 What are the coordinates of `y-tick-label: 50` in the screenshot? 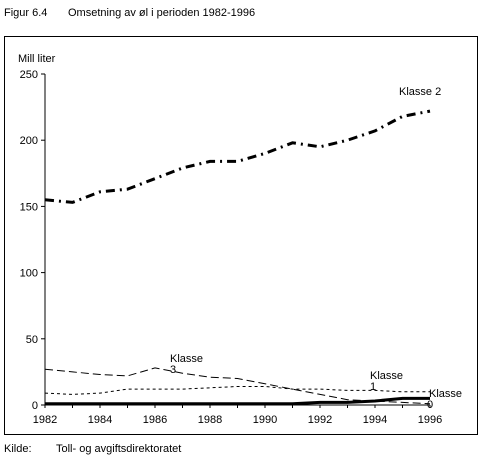 It's located at (32, 340).